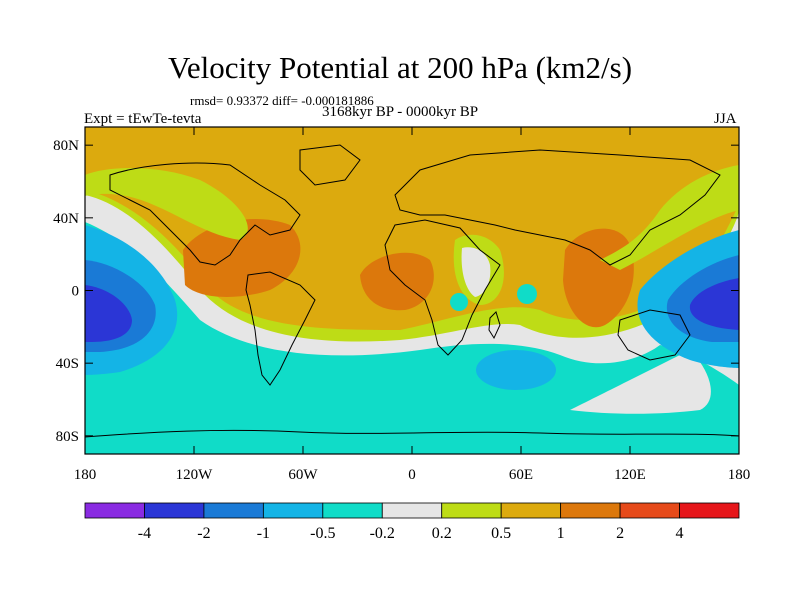 Image resolution: width=800 pixels, height=600 pixels. I want to click on y-tick-label: 80N, so click(66, 146).